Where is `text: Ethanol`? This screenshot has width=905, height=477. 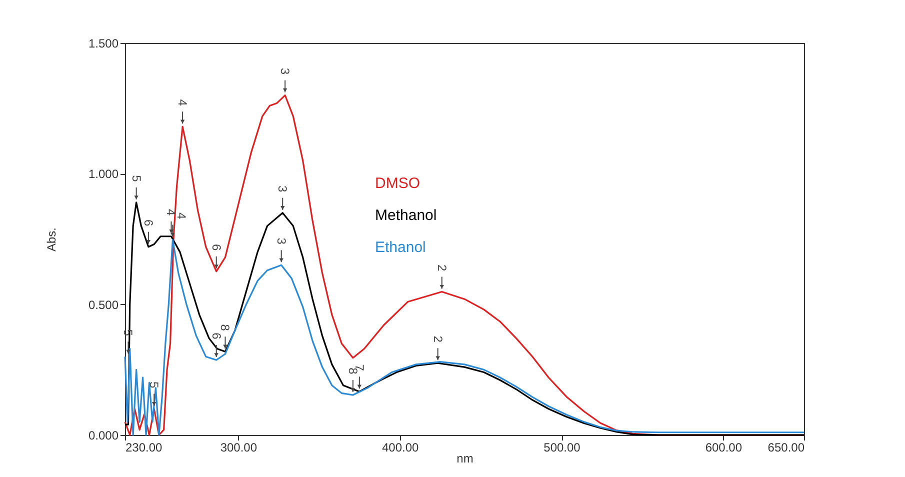 text: Ethanol is located at coordinates (400, 247).